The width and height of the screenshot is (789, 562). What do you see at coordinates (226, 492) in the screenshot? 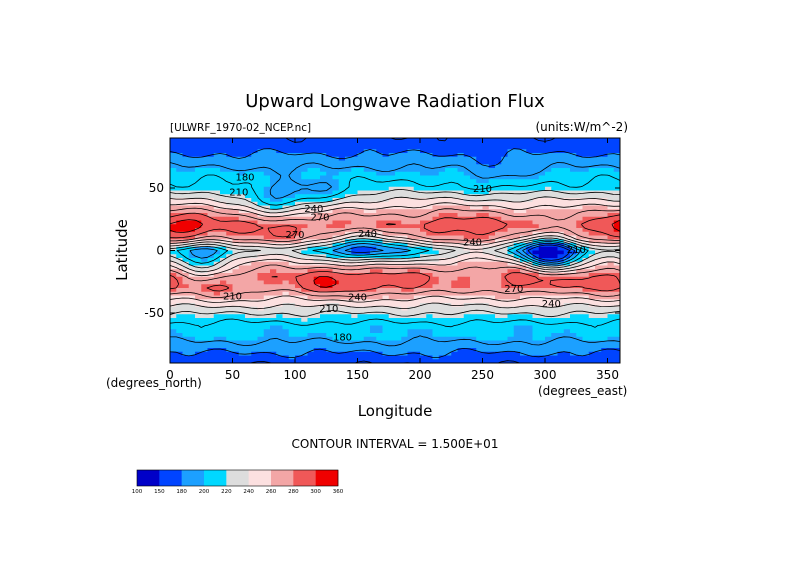
I see `colorbar-level-label: 220` at bounding box center [226, 492].